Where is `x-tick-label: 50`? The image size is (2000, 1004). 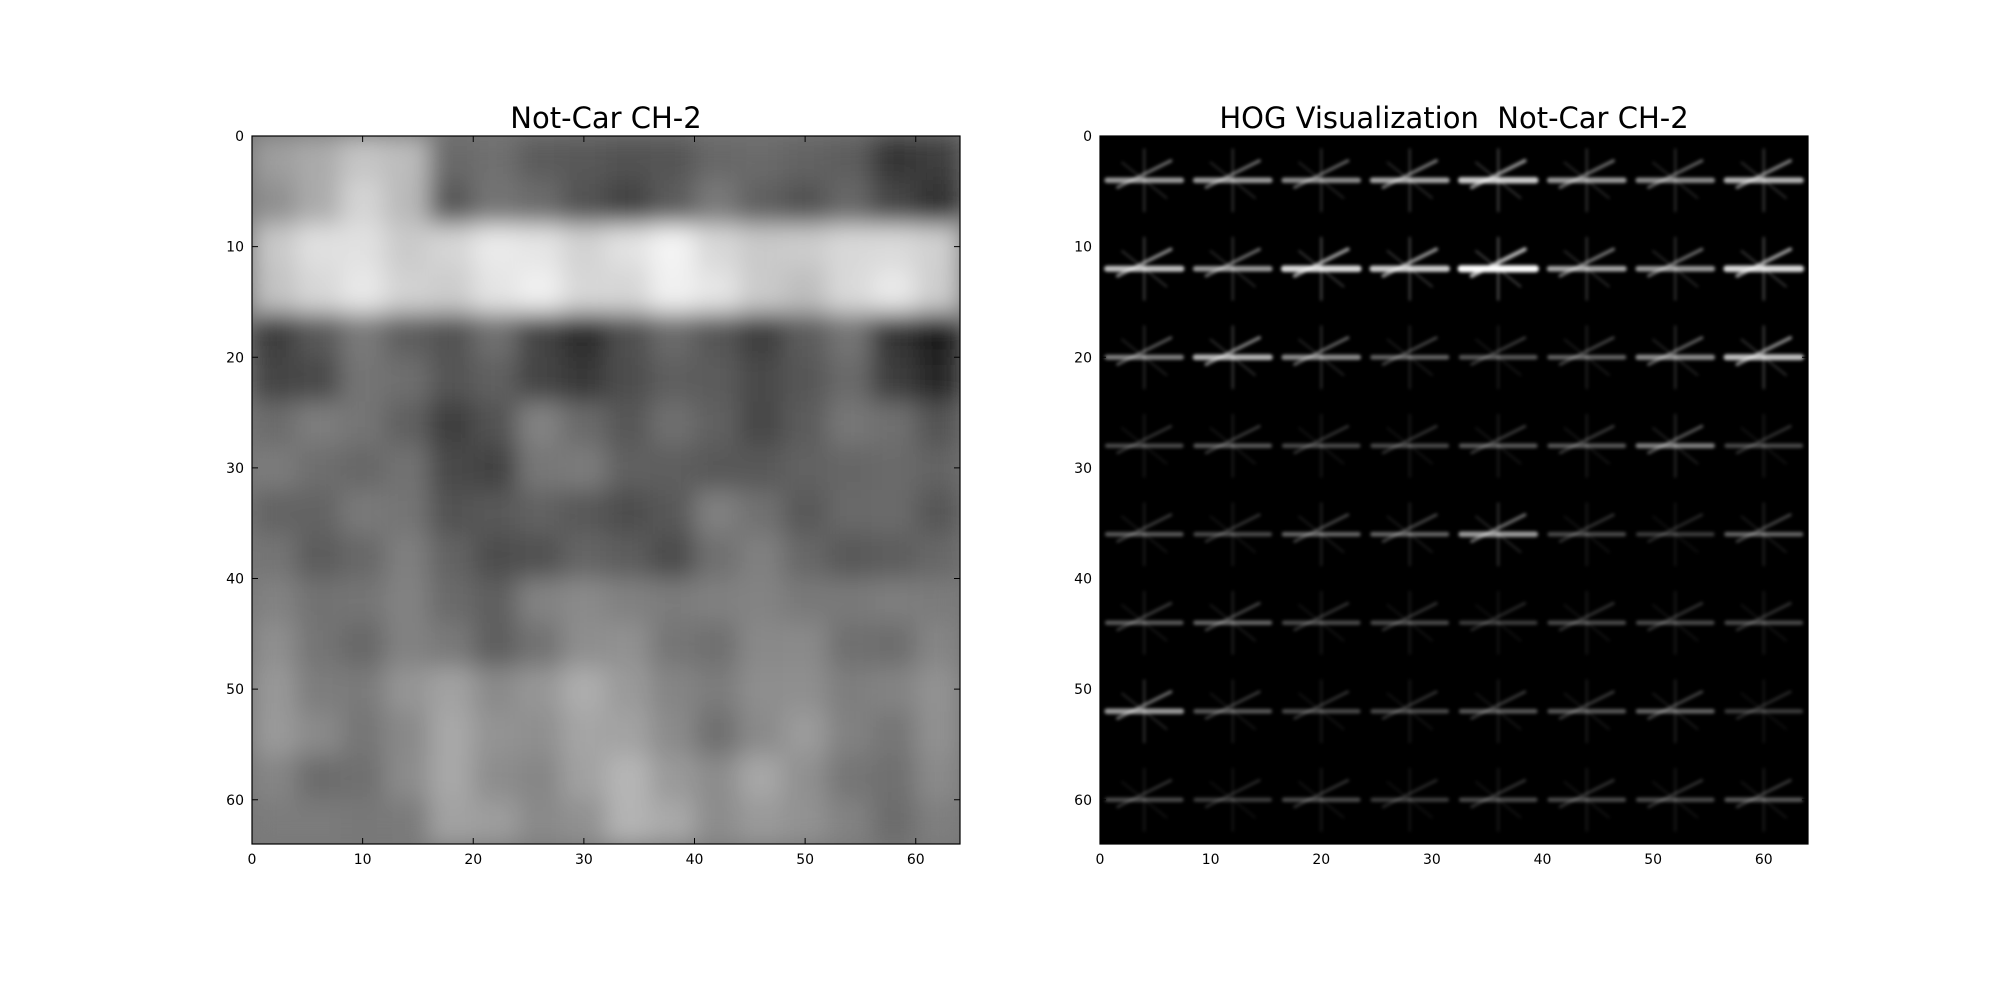
x-tick-label: 50 is located at coordinates (1653, 860).